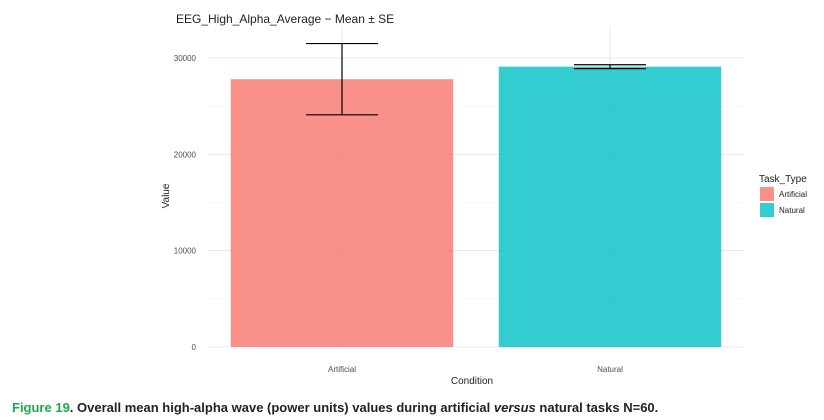 This screenshot has height=420, width=824. What do you see at coordinates (185, 203) in the screenshot?
I see `y-axis-ticks: 0 10000 20000 30000` at bounding box center [185, 203].